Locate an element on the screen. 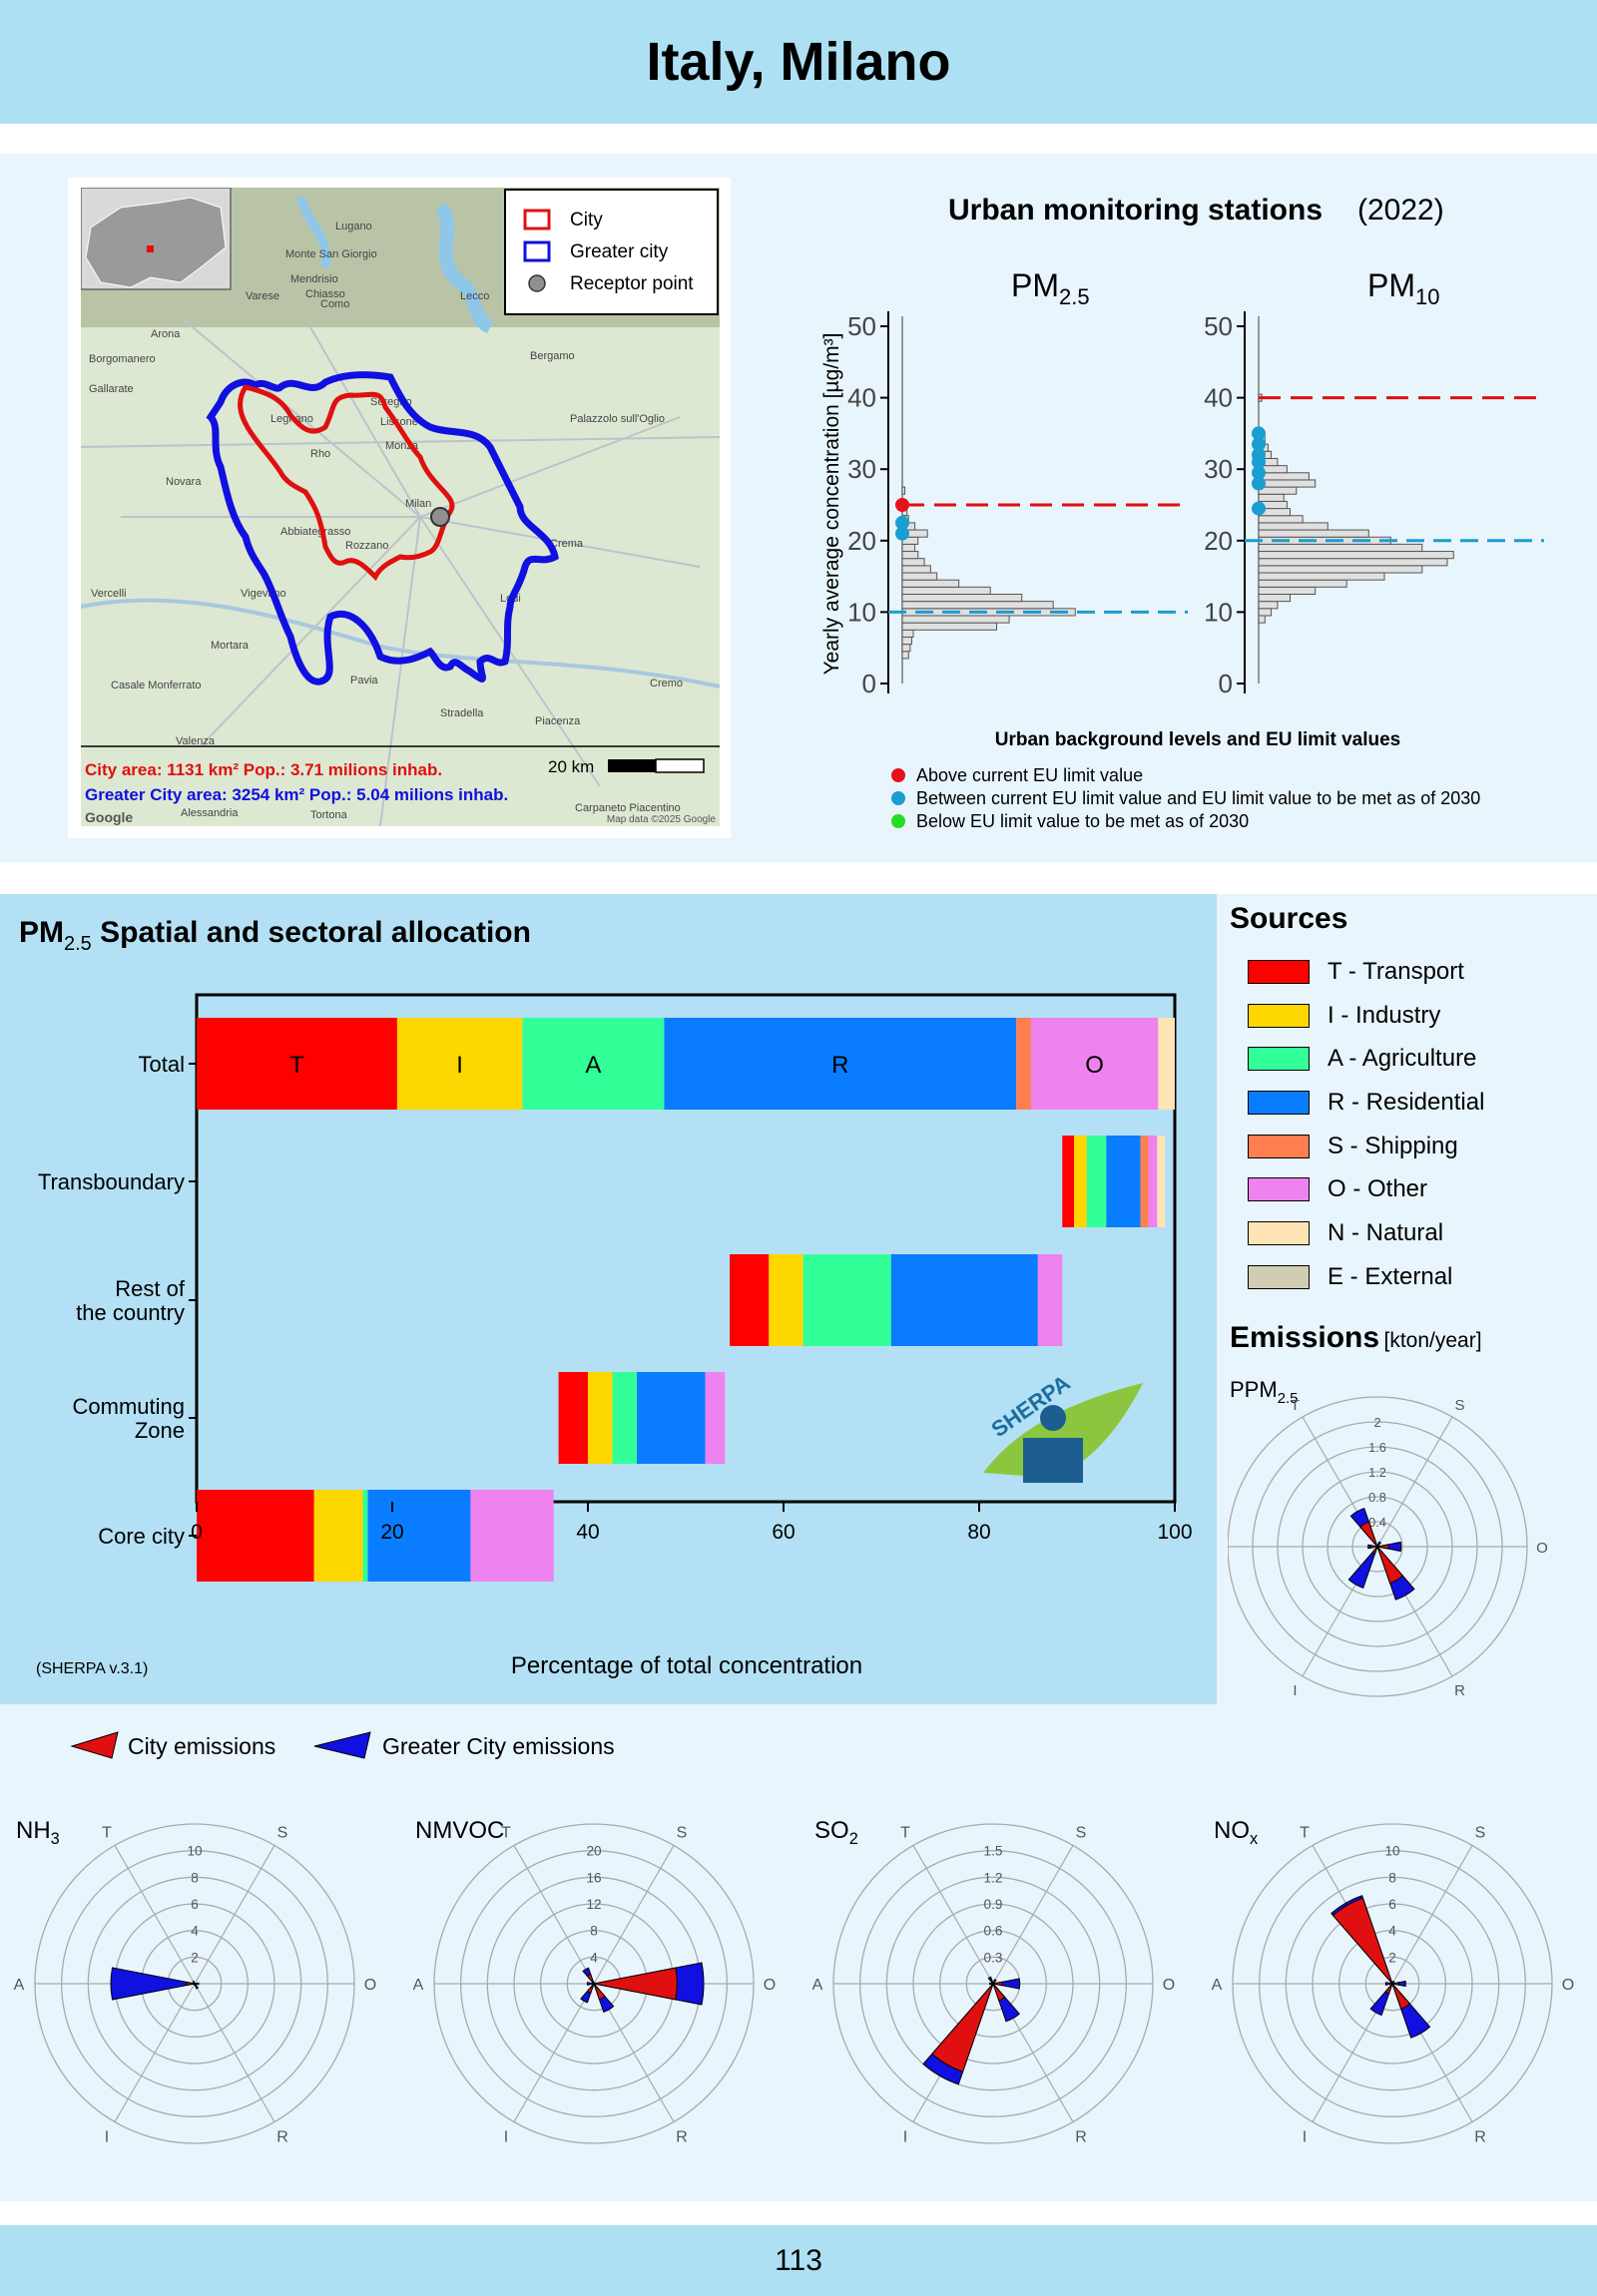 This screenshot has width=1597, height=2296. row-label: Total is located at coordinates (162, 1064).